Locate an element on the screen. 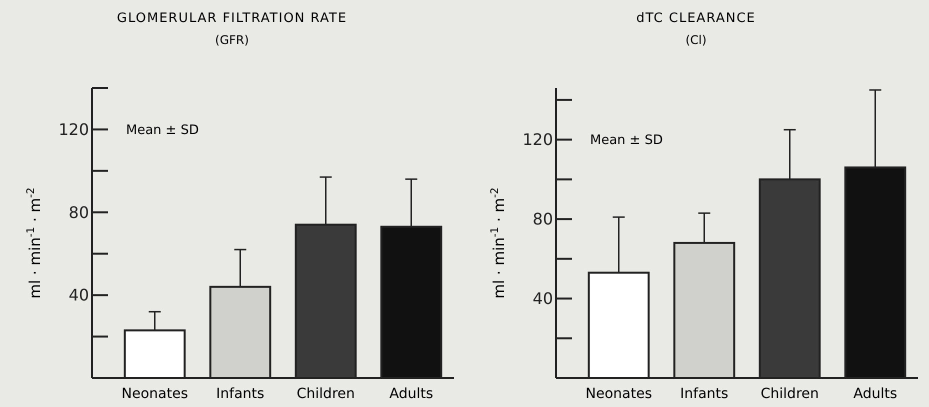  chart-subtitle: (Cl) is located at coordinates (696, 40).